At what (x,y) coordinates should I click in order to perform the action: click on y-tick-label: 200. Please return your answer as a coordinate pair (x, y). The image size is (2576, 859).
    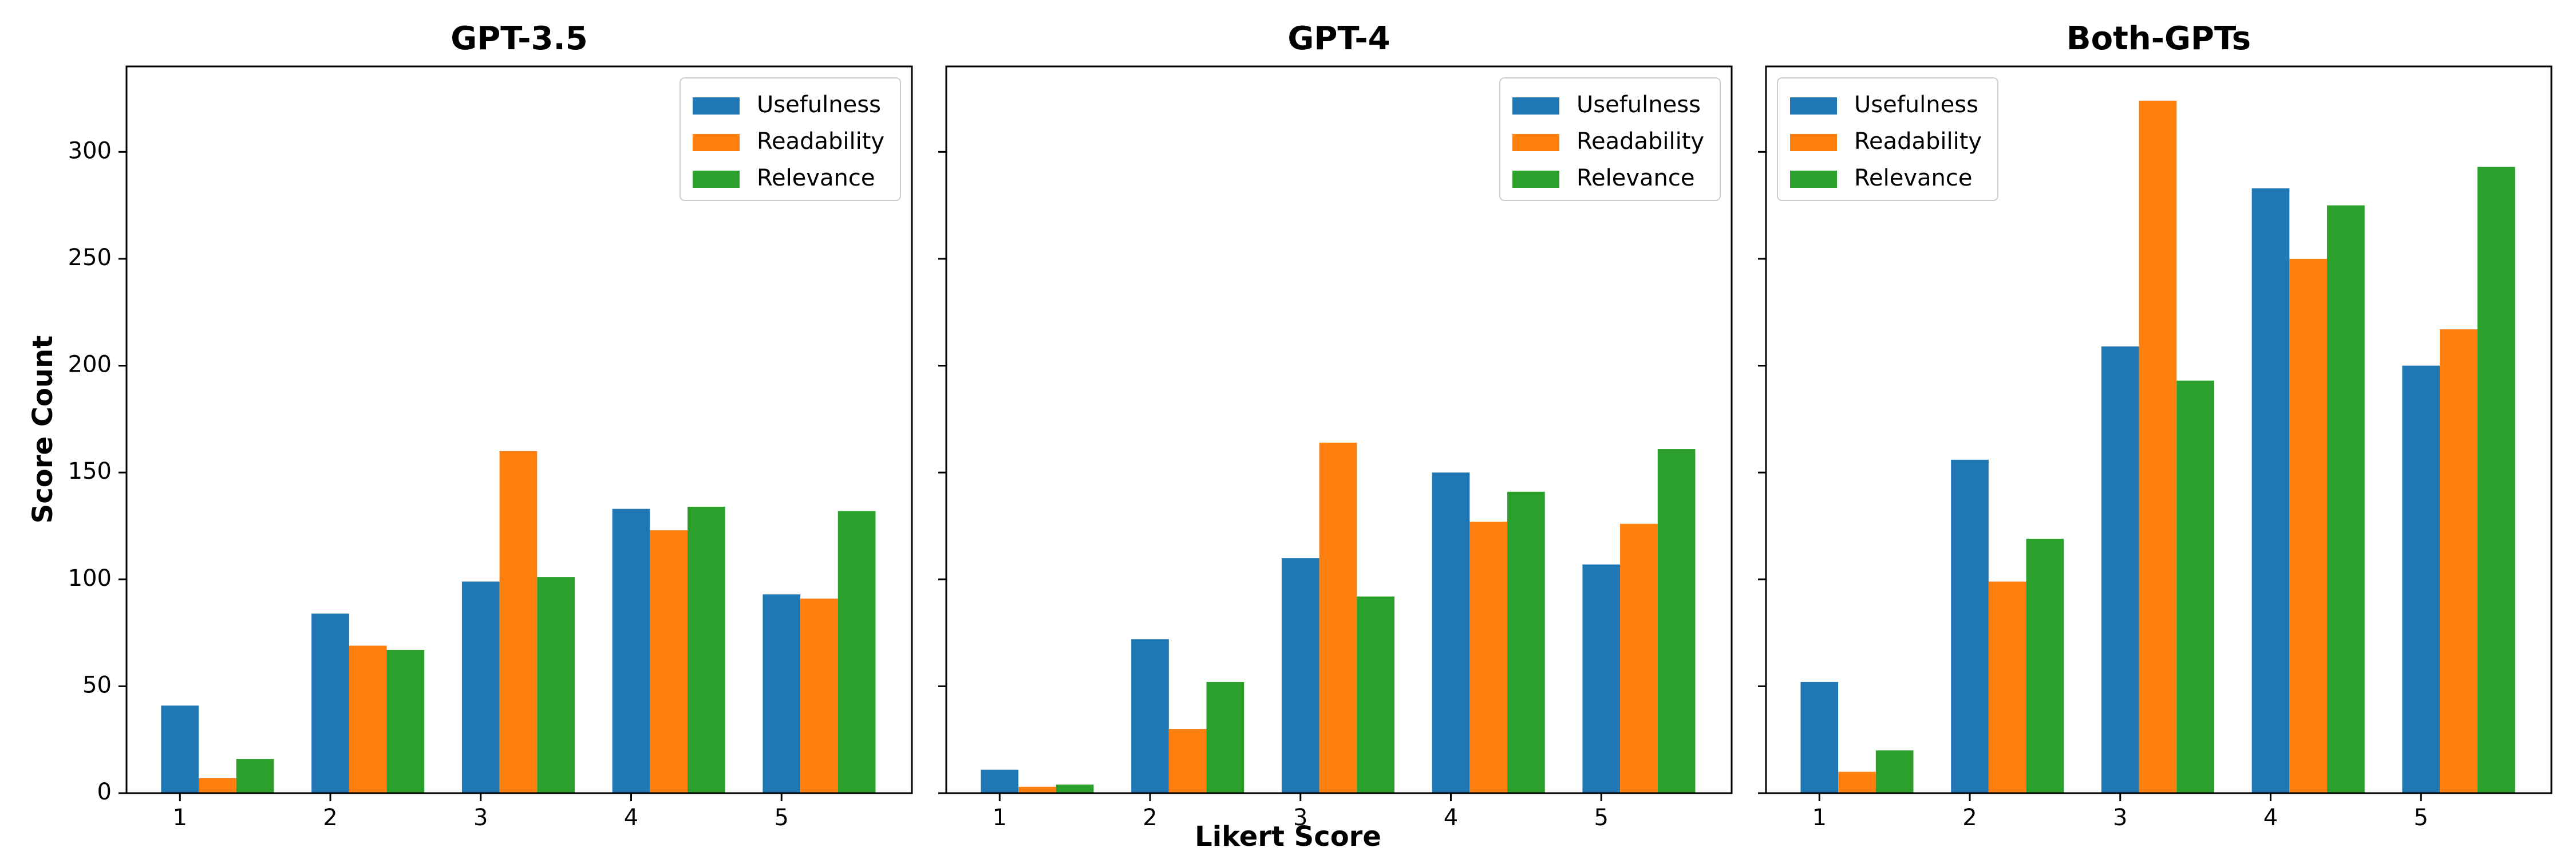
    Looking at the image, I should click on (90, 365).